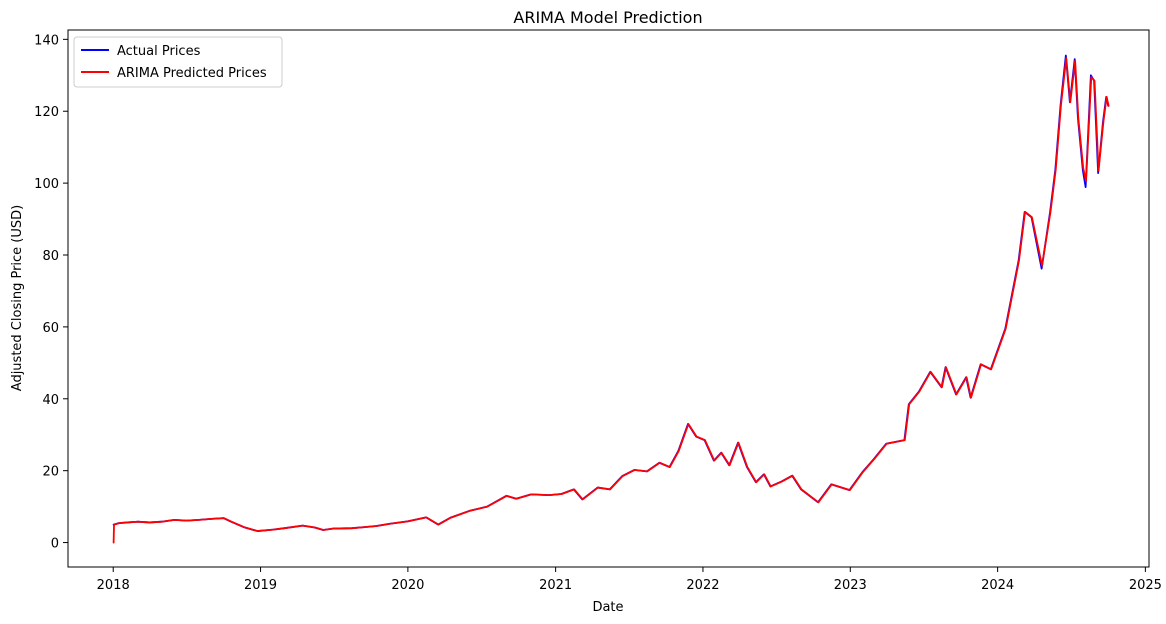 The image size is (1166, 624). Describe the element at coordinates (46, 40) in the screenshot. I see `y-tick-label: 140` at that location.